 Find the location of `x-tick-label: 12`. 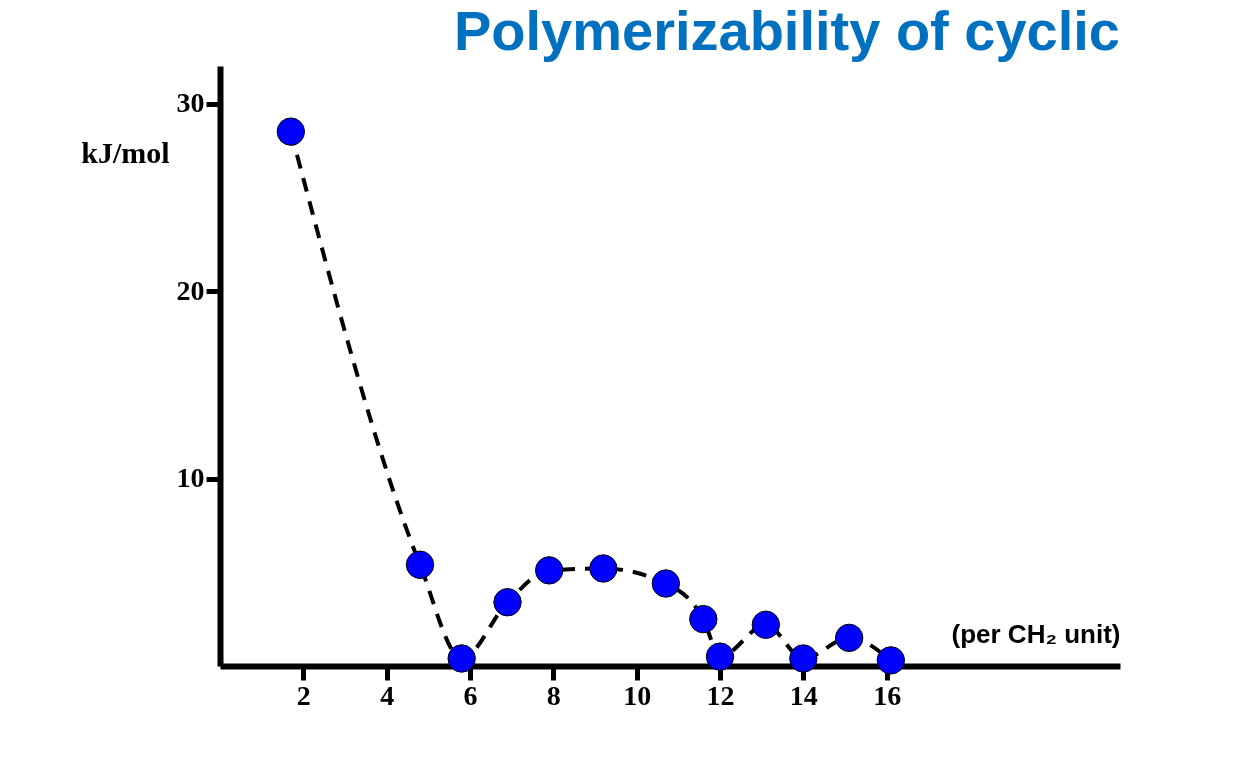

x-tick-label: 12 is located at coordinates (720, 695).